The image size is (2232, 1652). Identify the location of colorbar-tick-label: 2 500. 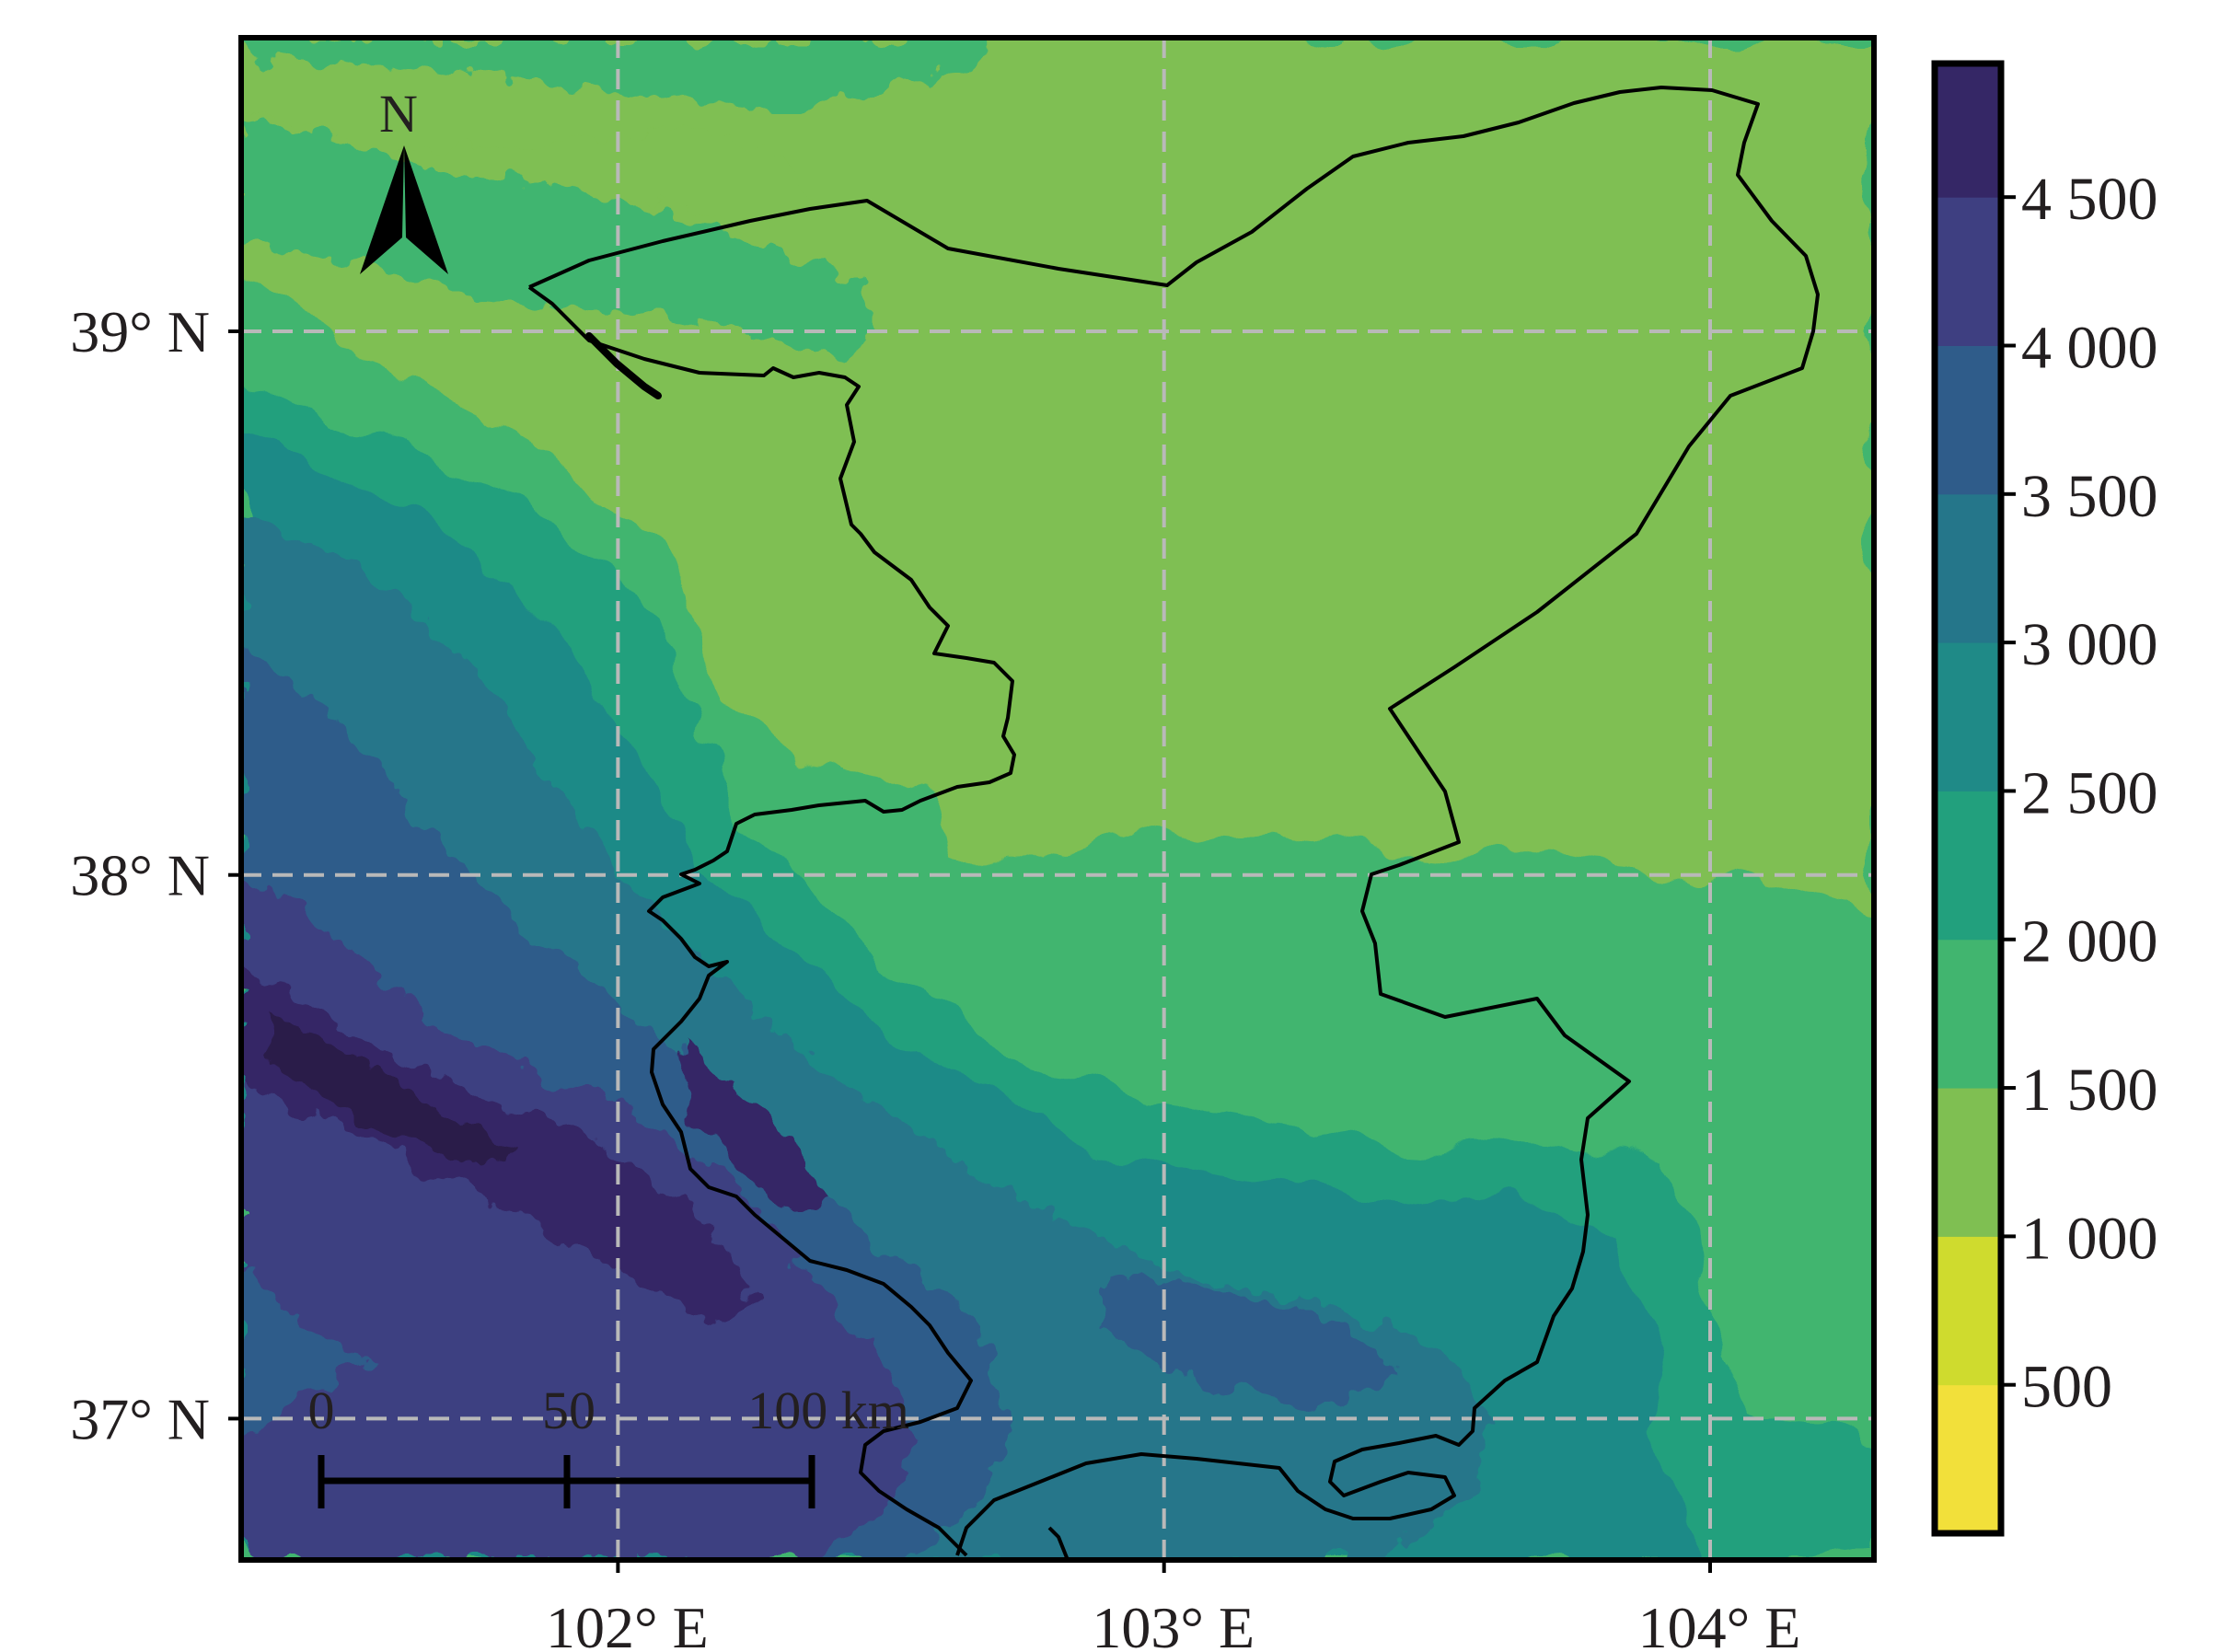
(2089, 792).